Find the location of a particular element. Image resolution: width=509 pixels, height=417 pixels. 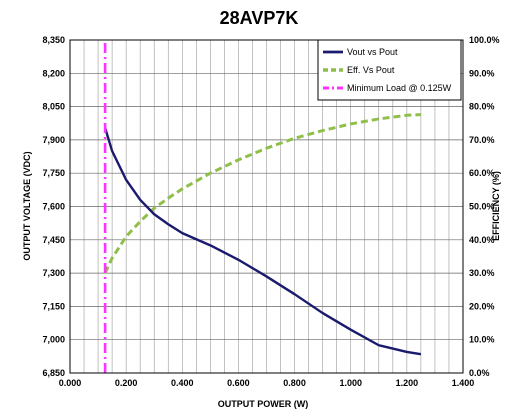

y2-tick-label: 10.0% is located at coordinates (482, 340).